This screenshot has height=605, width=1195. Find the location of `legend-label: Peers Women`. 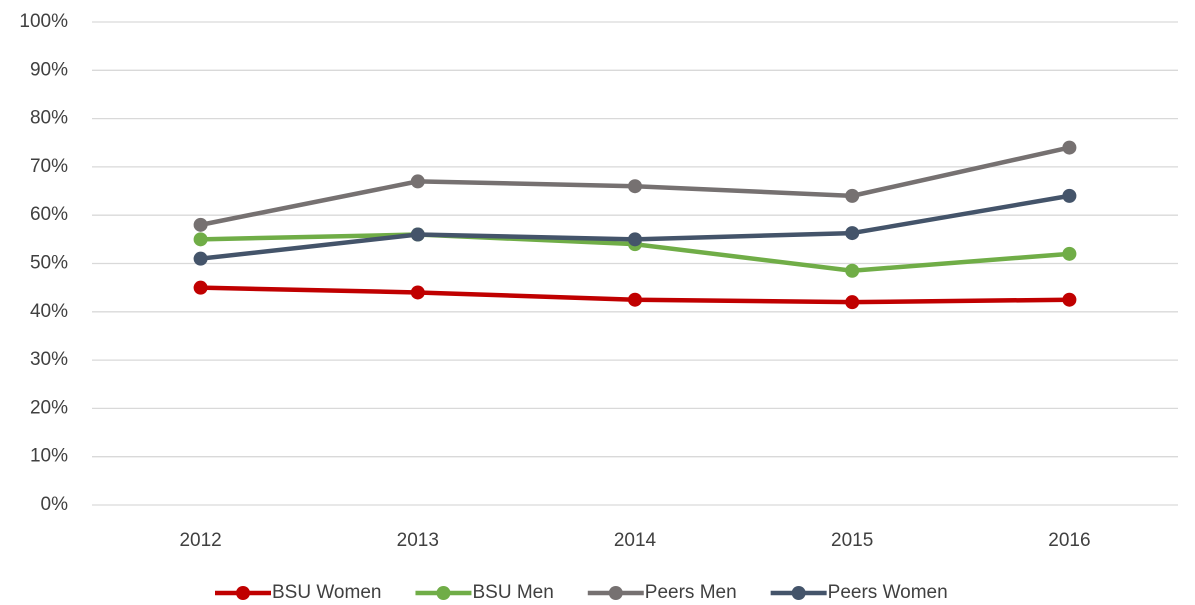

legend-label: Peers Women is located at coordinates (888, 592).